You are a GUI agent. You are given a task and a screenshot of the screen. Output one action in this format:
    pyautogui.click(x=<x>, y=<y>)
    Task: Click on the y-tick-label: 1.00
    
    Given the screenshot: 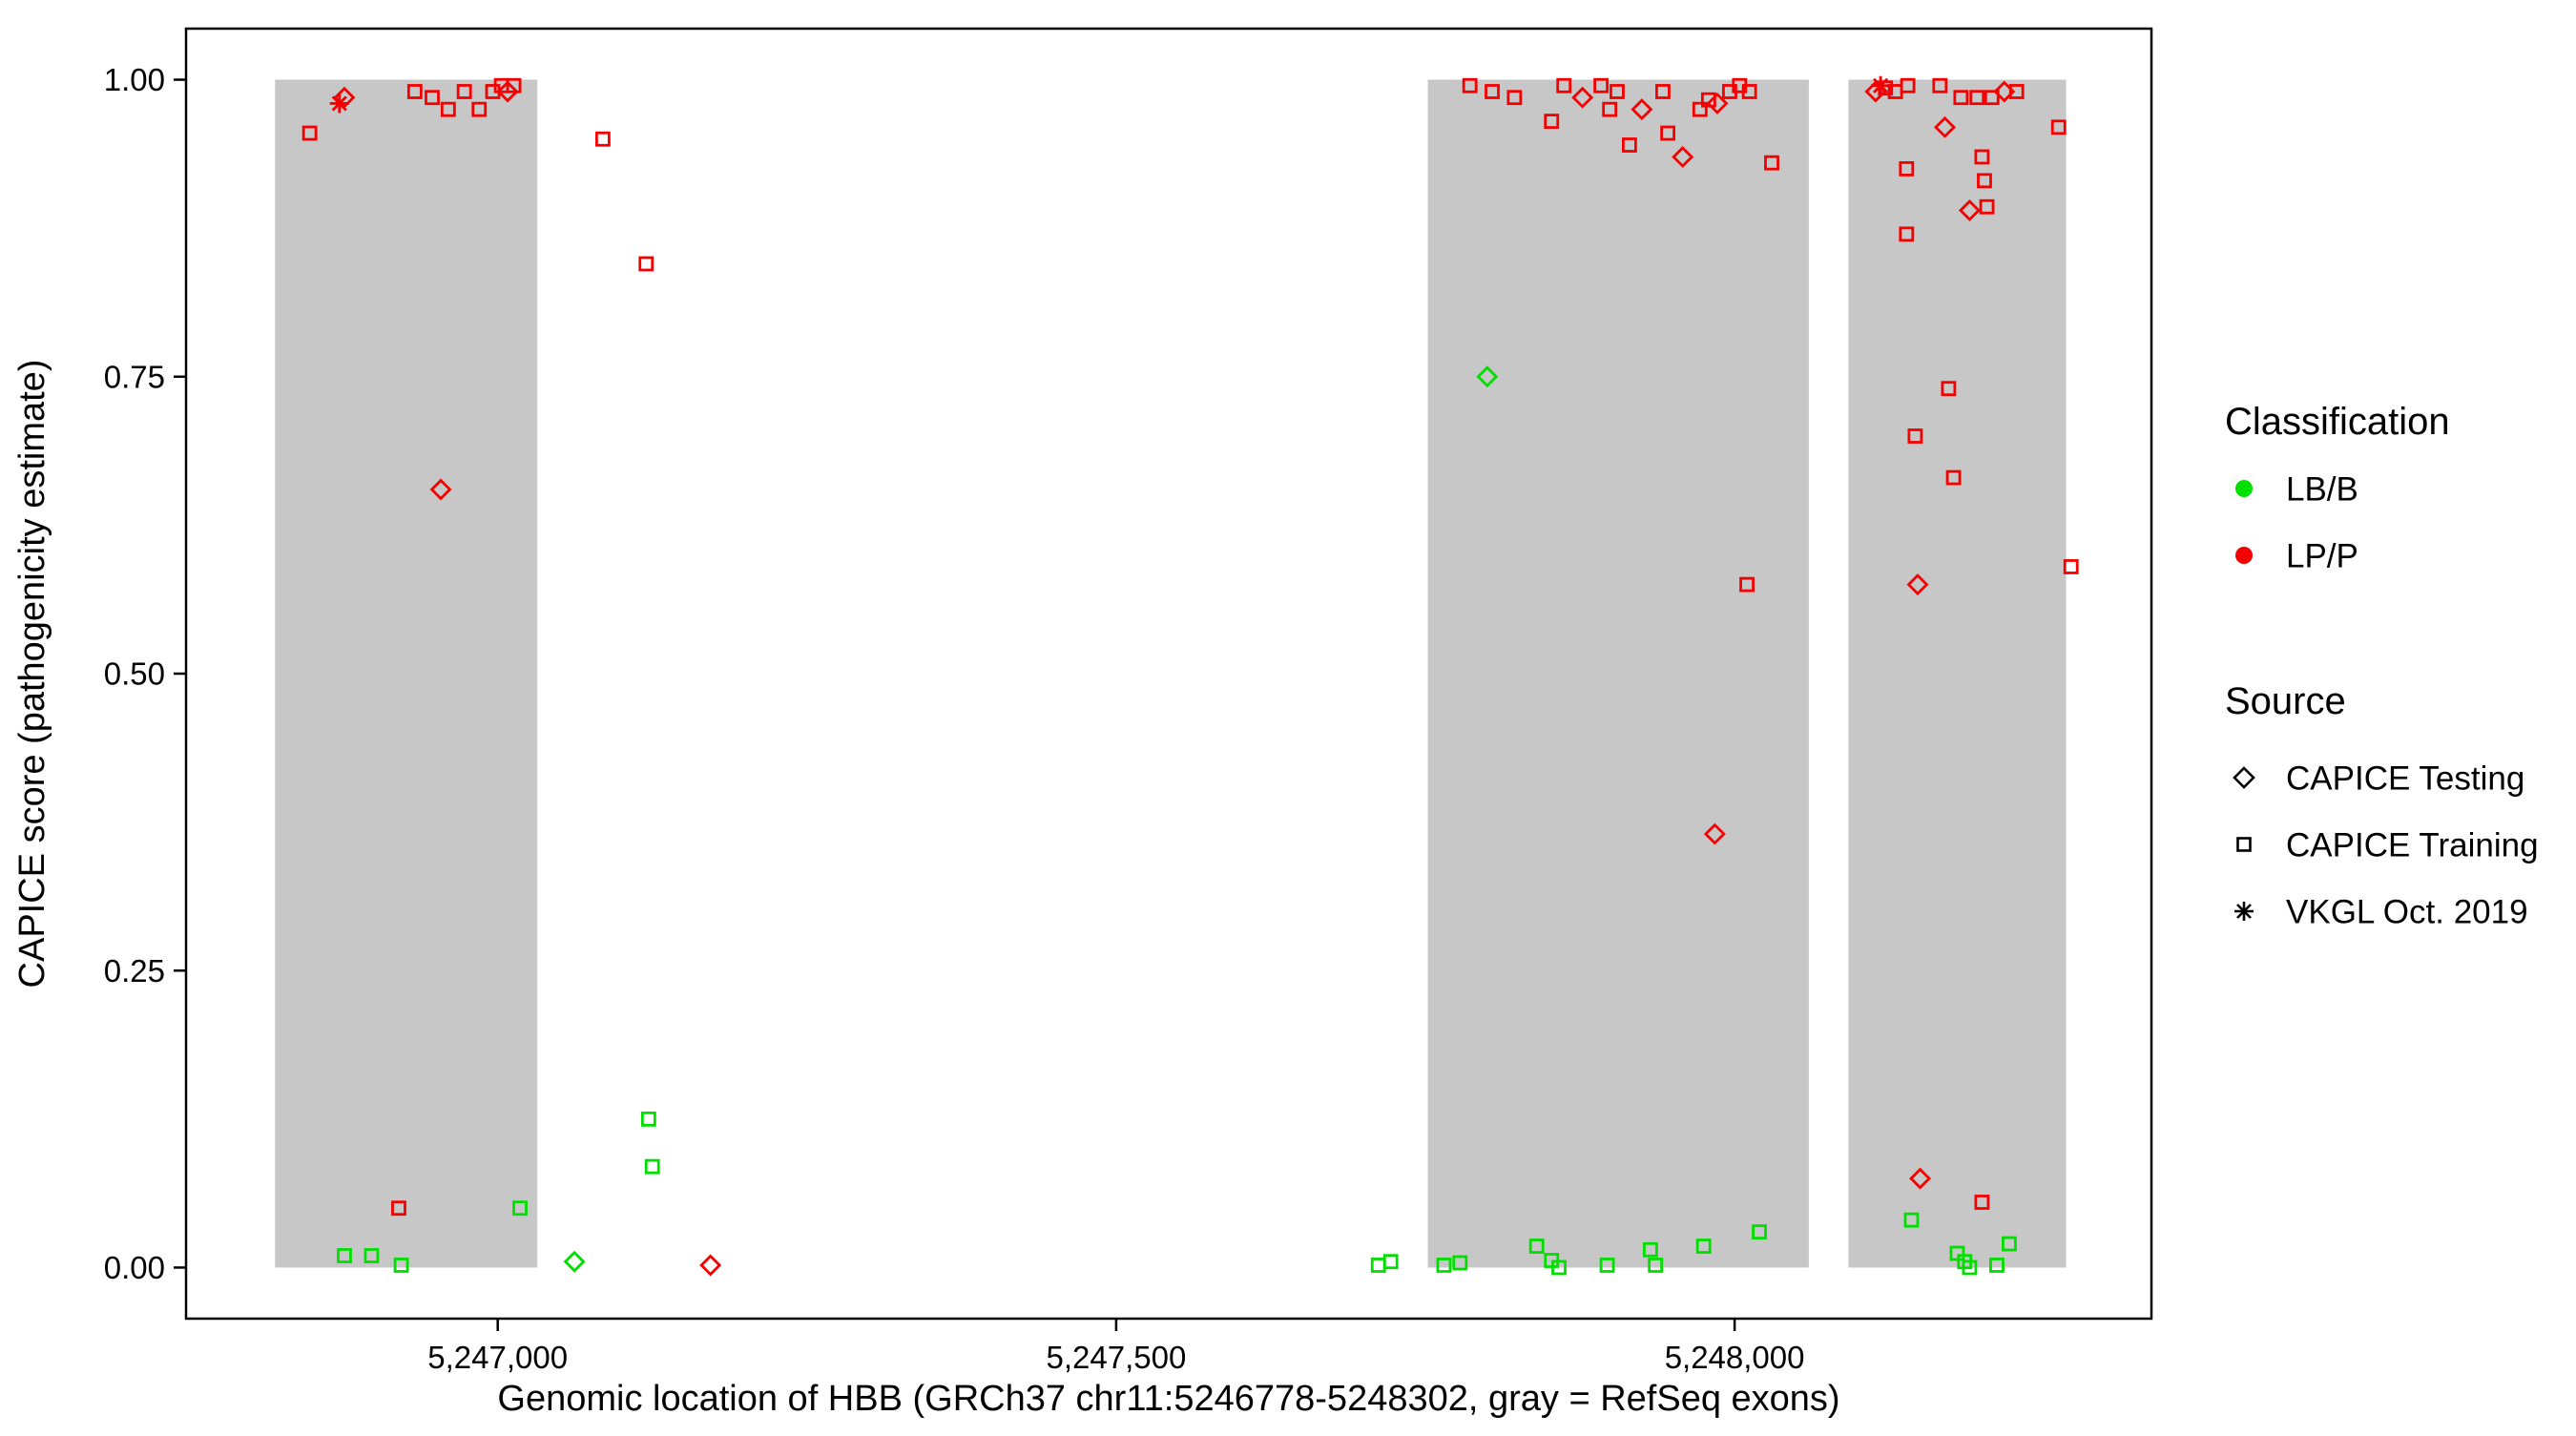 What is the action you would take?
    pyautogui.click(x=134, y=79)
    